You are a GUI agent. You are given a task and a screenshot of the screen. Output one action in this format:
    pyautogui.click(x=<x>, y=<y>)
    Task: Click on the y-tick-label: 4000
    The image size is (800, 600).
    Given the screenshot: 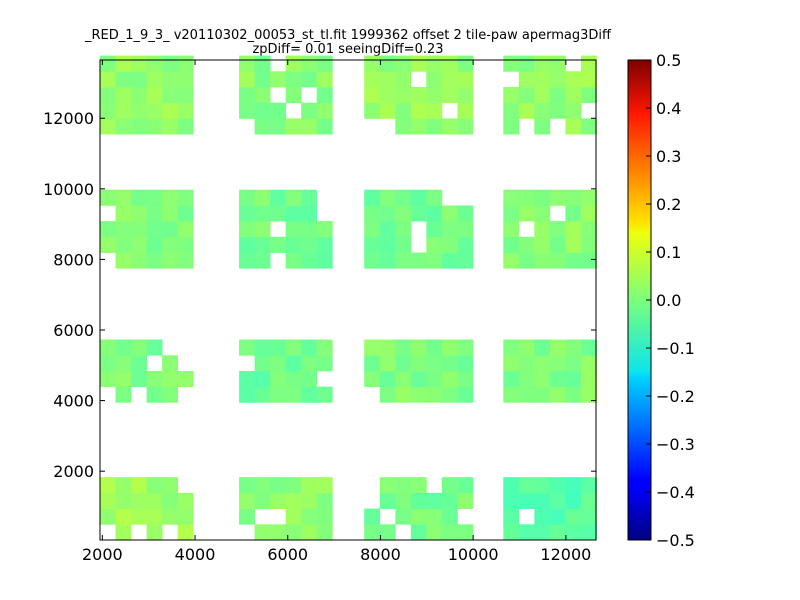 What is the action you would take?
    pyautogui.click(x=73, y=401)
    